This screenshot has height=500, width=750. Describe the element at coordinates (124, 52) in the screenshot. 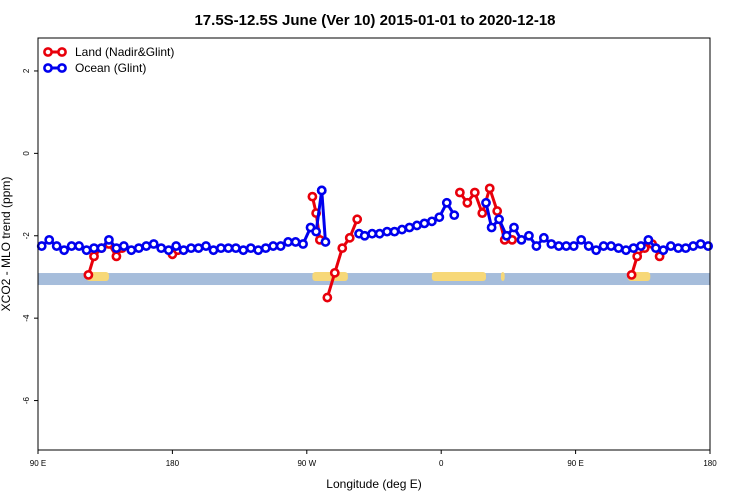

I see `legend-label-0: Land (Nadir&Glint)` at that location.